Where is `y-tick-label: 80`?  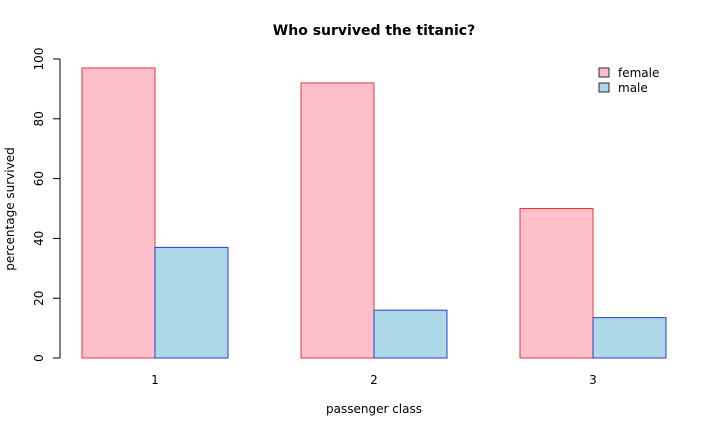
y-tick-label: 80 is located at coordinates (39, 118).